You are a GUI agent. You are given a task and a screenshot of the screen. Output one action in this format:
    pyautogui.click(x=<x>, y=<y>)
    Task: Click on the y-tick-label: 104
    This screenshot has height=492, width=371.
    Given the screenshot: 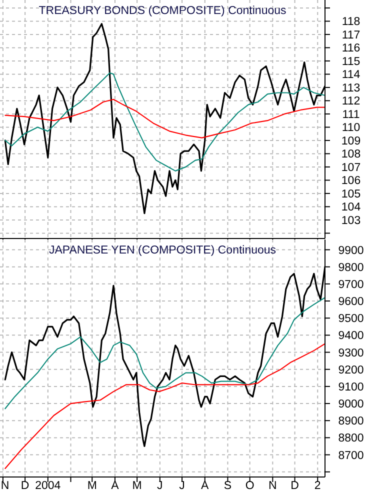 What is the action you would take?
    pyautogui.click(x=351, y=208)
    